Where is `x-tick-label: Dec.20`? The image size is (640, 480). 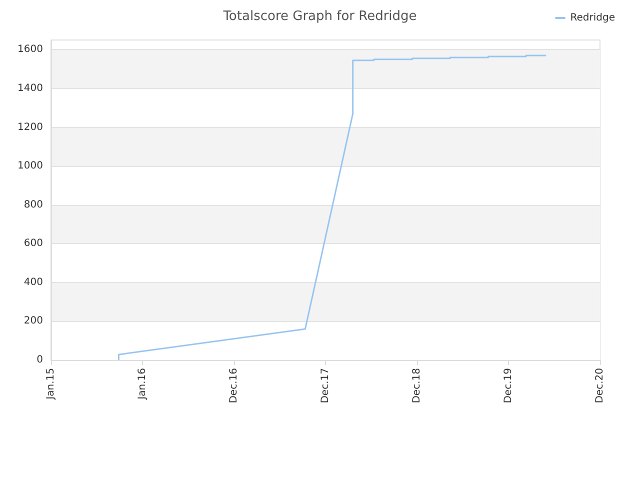
x-tick-label: Dec.20 is located at coordinates (600, 386).